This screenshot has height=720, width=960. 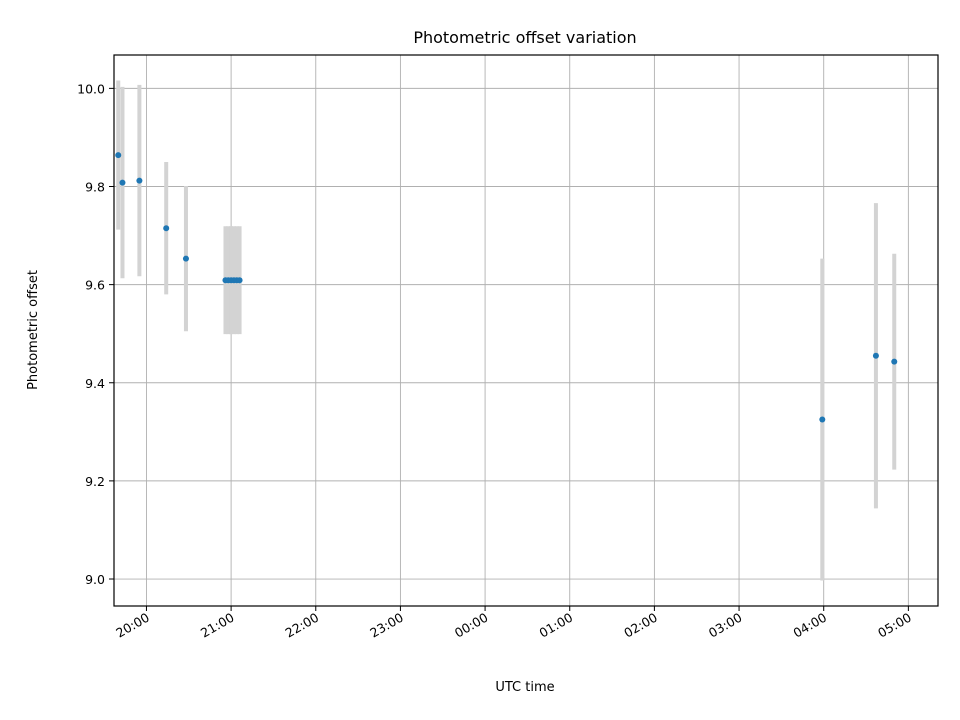 I want to click on x-tick-label: 05:00, so click(x=894, y=625).